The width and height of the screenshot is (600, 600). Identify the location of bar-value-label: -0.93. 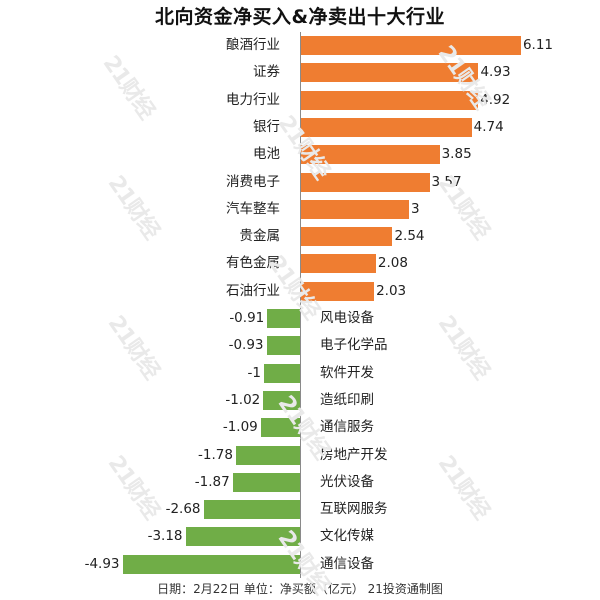
(246, 345).